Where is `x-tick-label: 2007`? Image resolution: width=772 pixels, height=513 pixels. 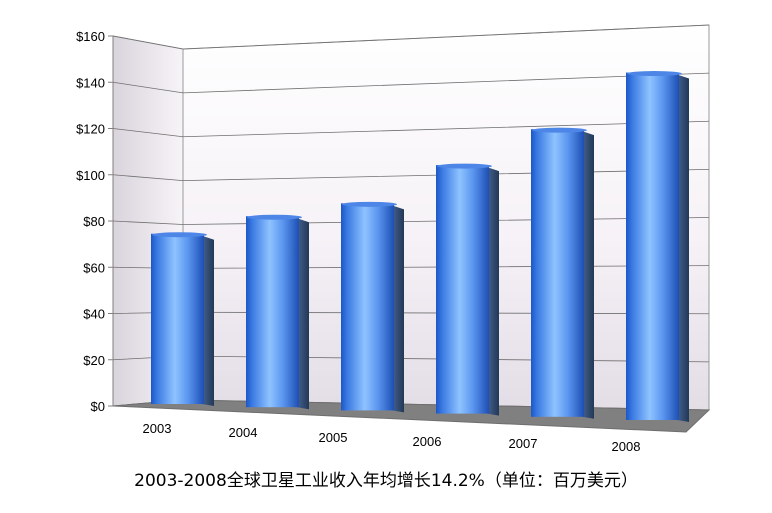 x-tick-label: 2007 is located at coordinates (523, 443).